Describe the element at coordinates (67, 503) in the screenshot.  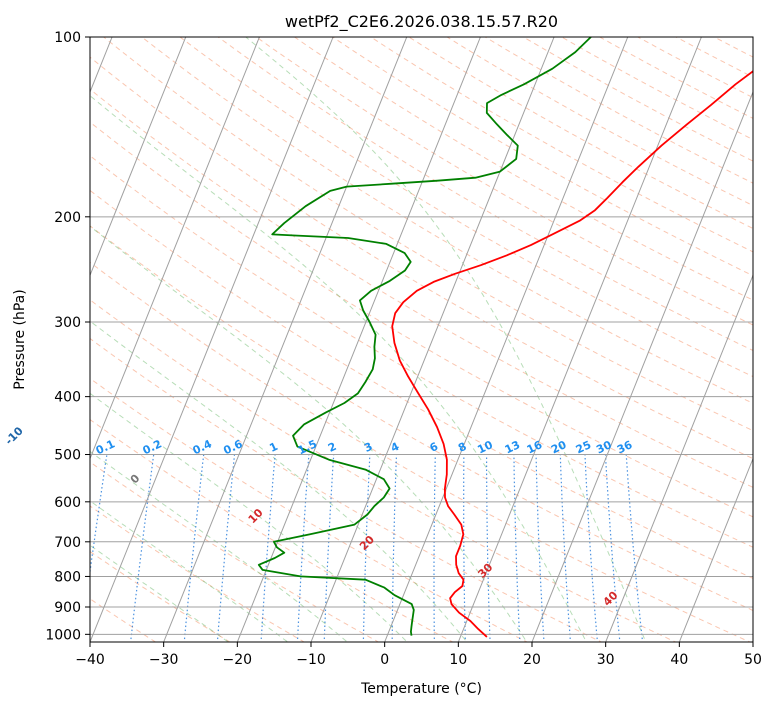
I see `y-tick-label: 600` at that location.